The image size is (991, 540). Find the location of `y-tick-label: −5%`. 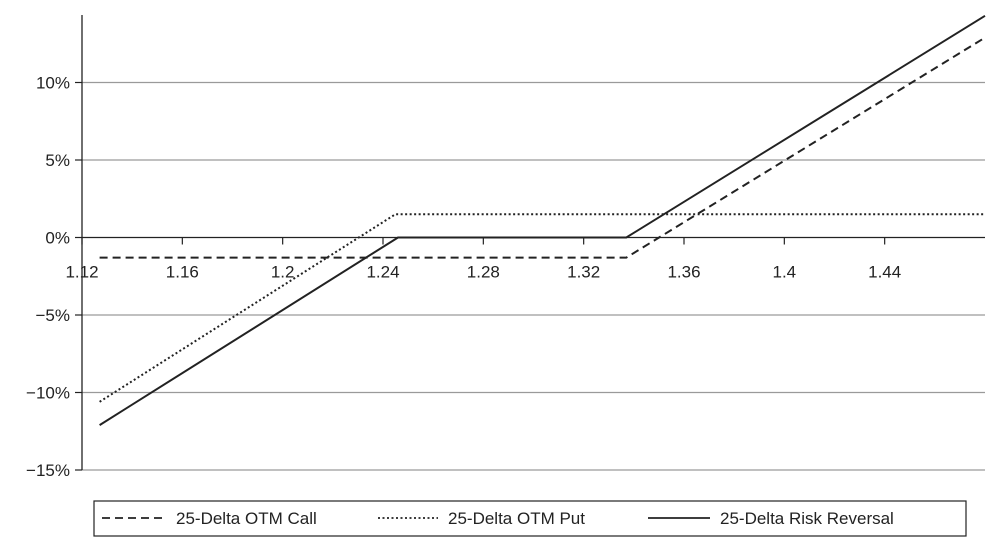

y-tick-label: −5% is located at coordinates (53, 315).